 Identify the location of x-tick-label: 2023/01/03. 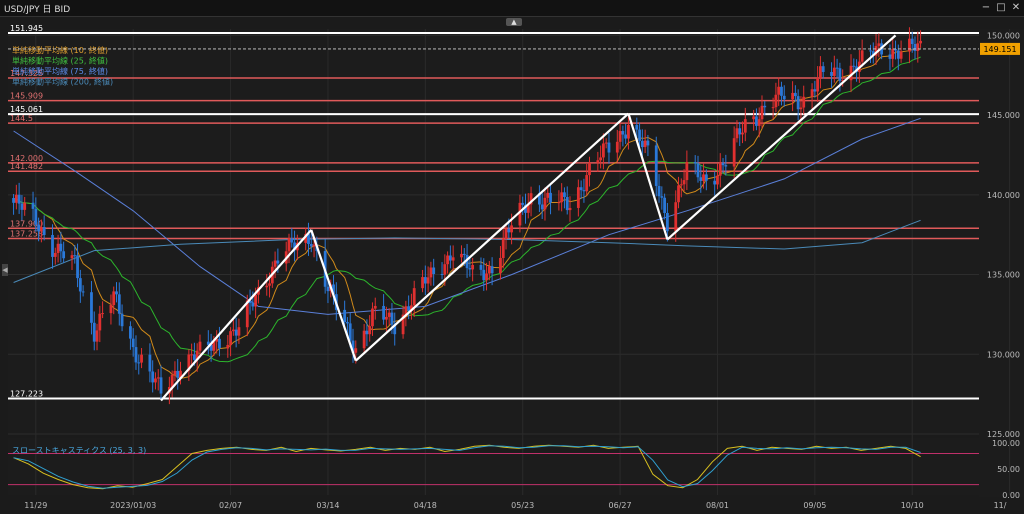
(133, 505).